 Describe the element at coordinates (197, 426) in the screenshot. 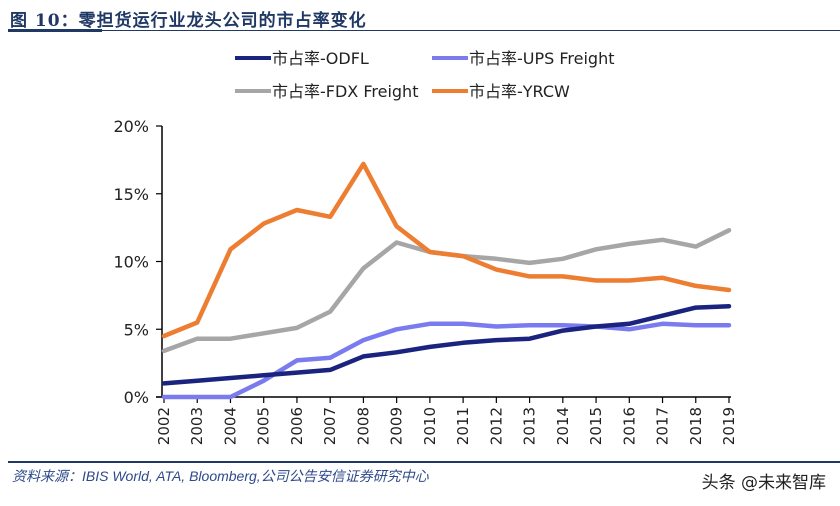

I see `x-tick-label: 2003` at that location.